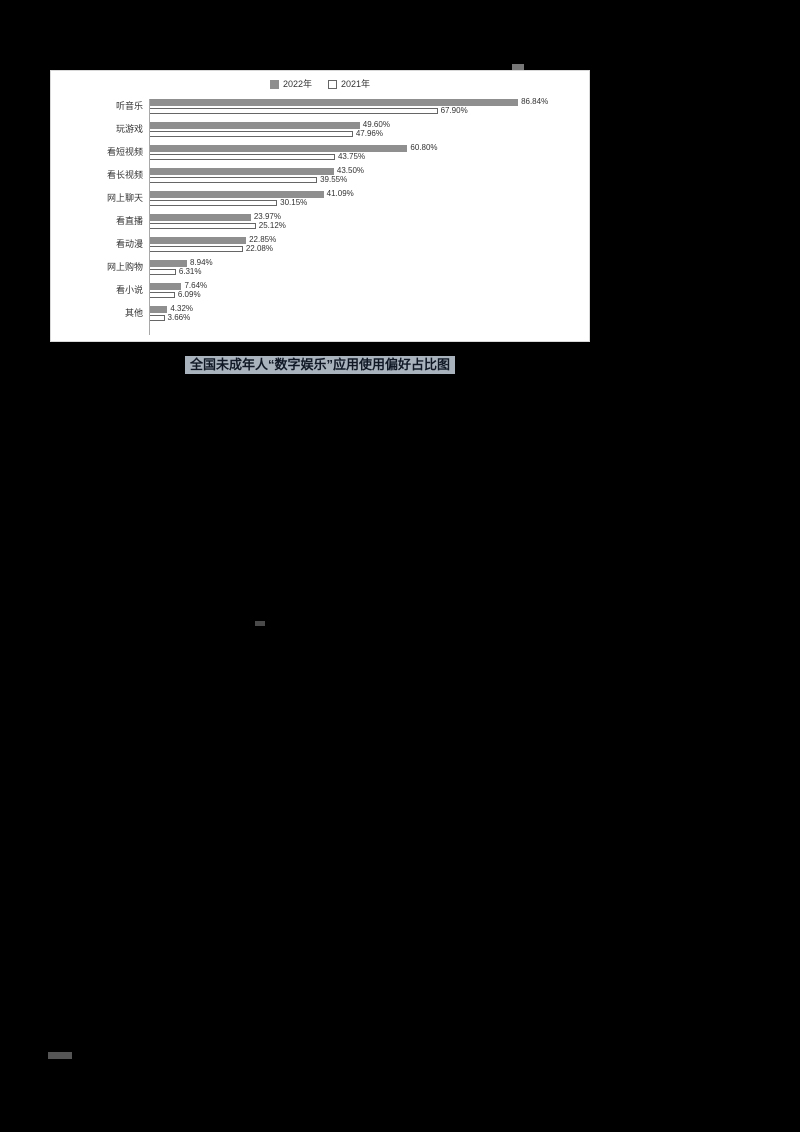 The width and height of the screenshot is (800, 1132). What do you see at coordinates (364, 263) in the screenshot?
I see `bar-line: 8.94%` at bounding box center [364, 263].